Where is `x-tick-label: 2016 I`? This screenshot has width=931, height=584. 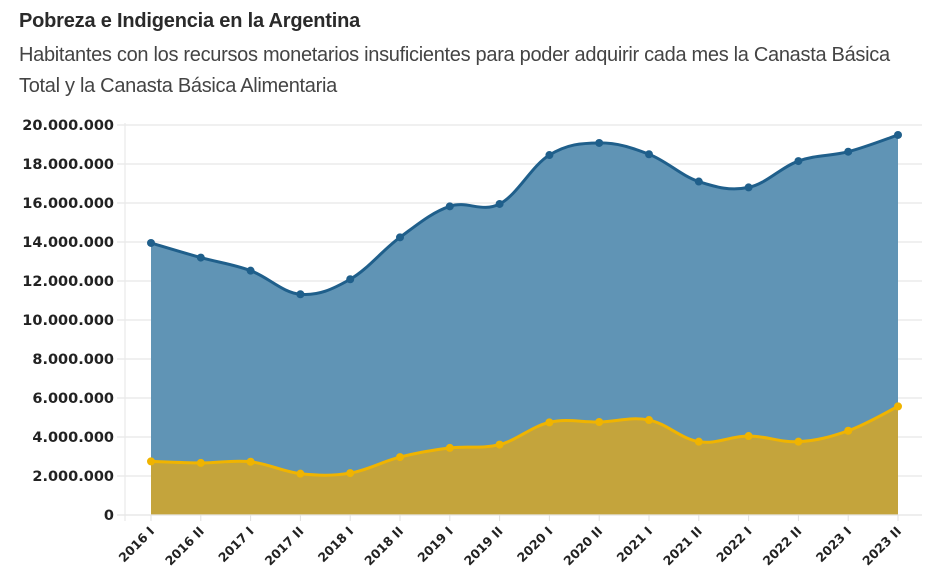
x-tick-label: 2016 I is located at coordinates (137, 545).